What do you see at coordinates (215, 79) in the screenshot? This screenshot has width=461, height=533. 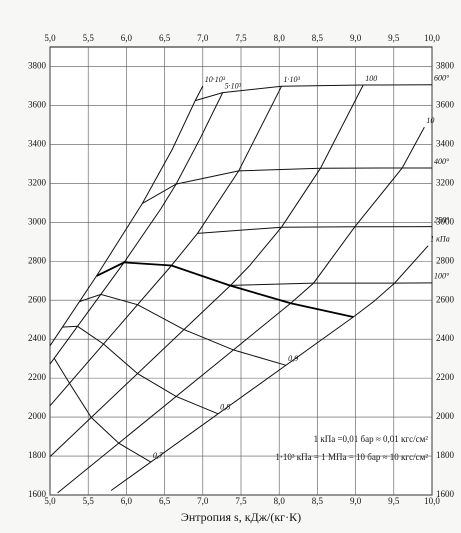 I see `curve-label: 10·10³` at bounding box center [215, 79].